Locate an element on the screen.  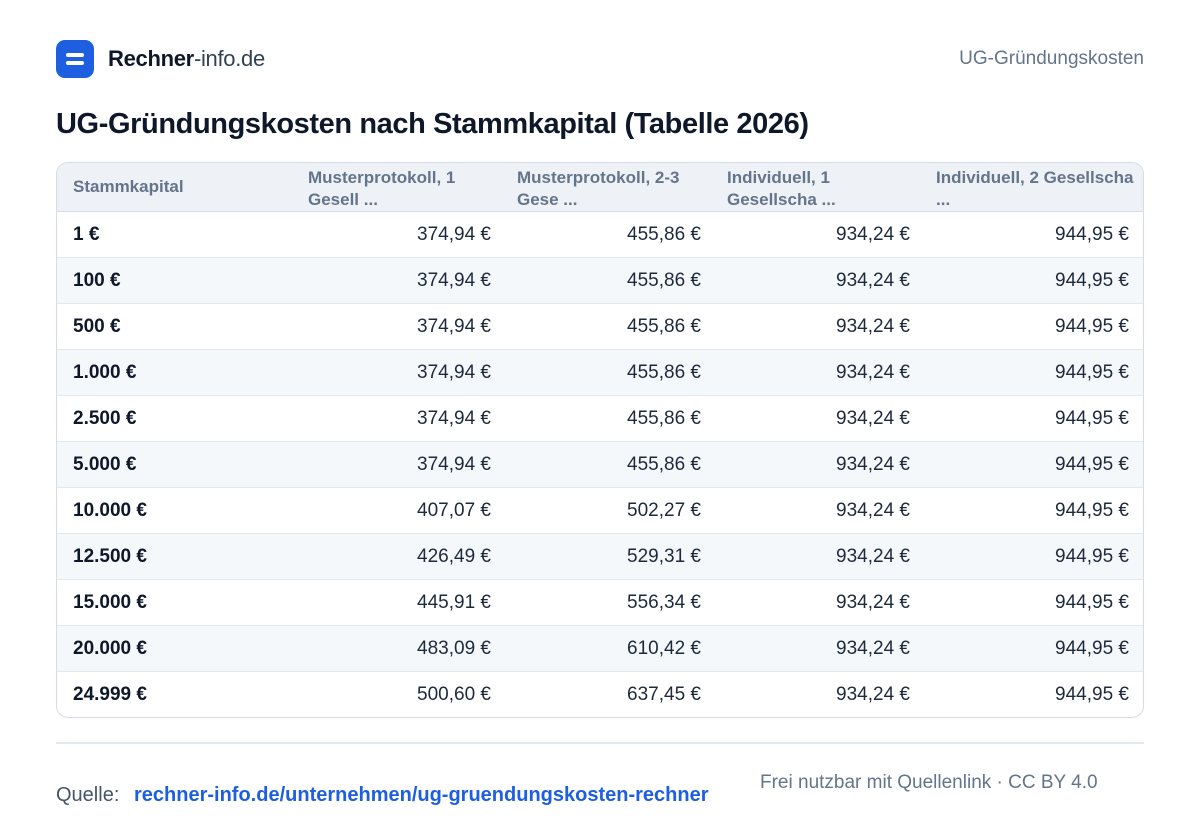
table-row: 1.000 €374,94 €455,86 €934,24 €944,95 € is located at coordinates (600, 372).